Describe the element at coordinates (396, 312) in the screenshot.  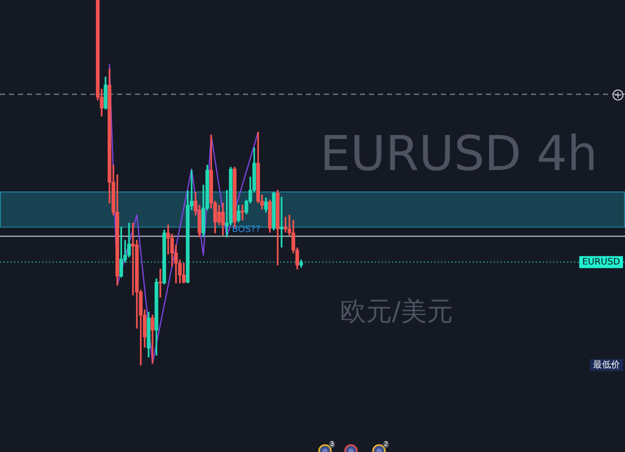
I see `text: 欧元/美元` at that location.